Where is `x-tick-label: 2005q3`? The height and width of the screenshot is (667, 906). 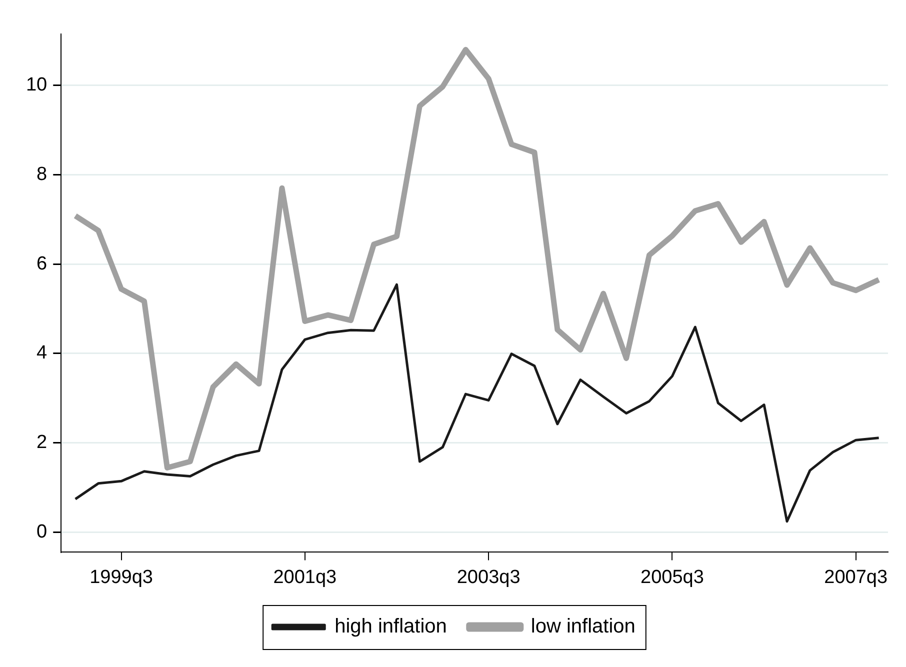 x-tick-label: 2005q3 is located at coordinates (672, 577).